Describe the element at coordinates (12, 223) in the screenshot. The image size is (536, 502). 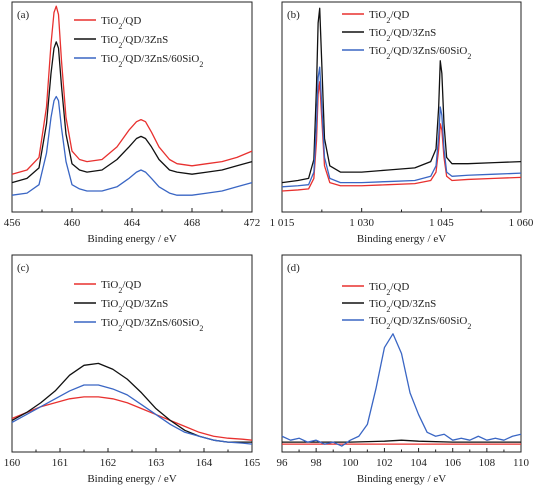
I see `x-tick-label: 456` at that location.